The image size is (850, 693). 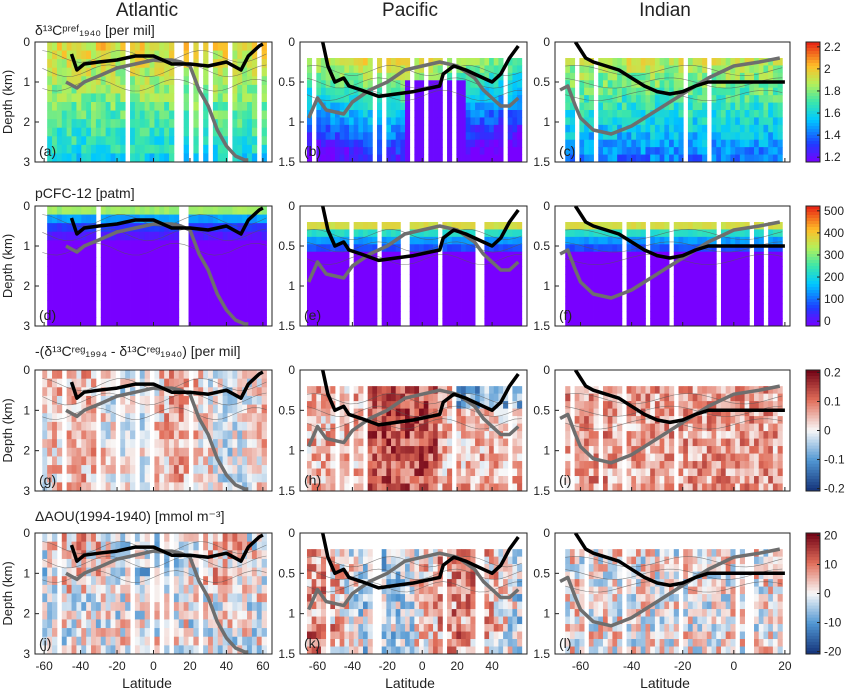 What do you see at coordinates (286, 491) in the screenshot?
I see `y-tick-label: 1.5` at bounding box center [286, 491].